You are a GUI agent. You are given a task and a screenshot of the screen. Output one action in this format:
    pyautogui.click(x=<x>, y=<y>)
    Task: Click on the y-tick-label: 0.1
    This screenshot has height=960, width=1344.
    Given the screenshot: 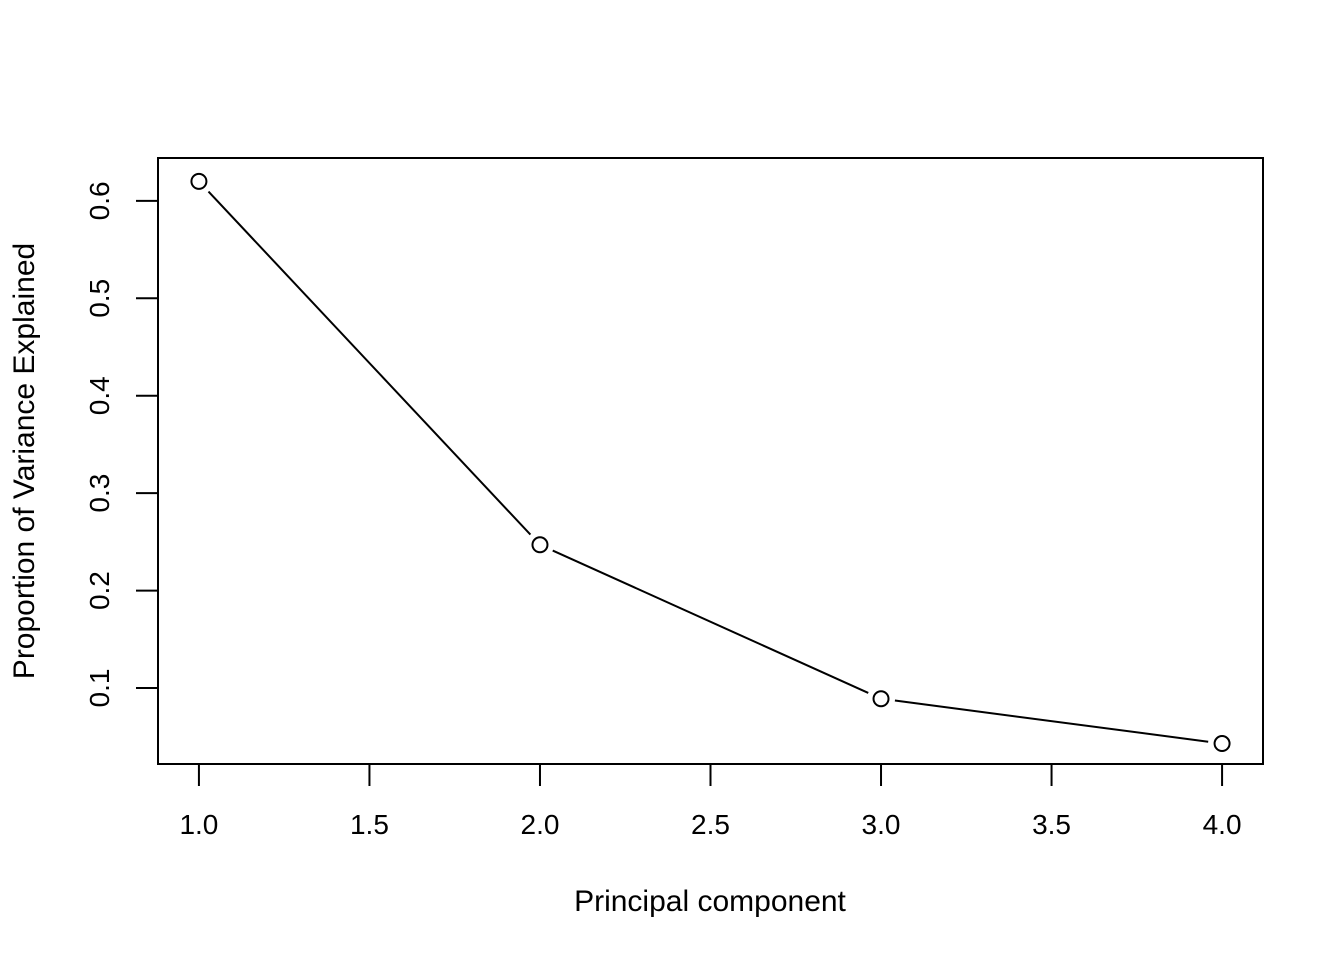 What is the action you would take?
    pyautogui.click(x=99, y=688)
    